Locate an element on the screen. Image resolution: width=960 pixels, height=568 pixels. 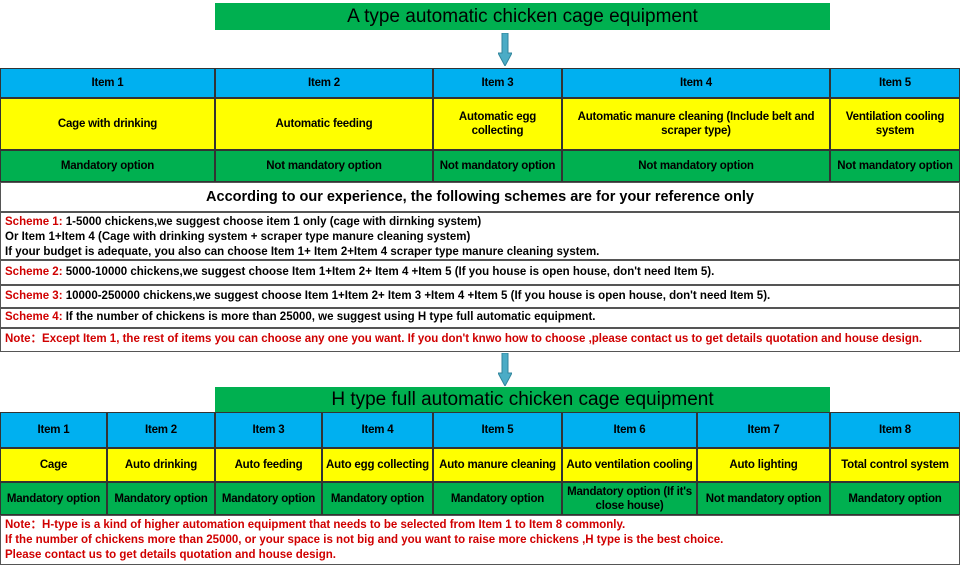
item-header: Item 8 is located at coordinates (895, 430).